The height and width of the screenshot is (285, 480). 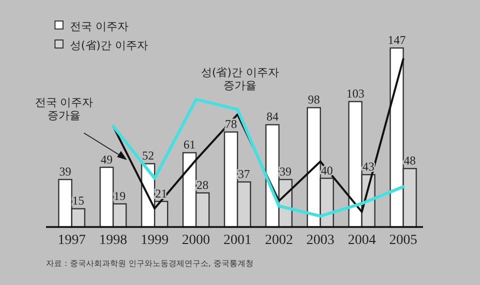 I want to click on data-label: 48, so click(x=410, y=161).